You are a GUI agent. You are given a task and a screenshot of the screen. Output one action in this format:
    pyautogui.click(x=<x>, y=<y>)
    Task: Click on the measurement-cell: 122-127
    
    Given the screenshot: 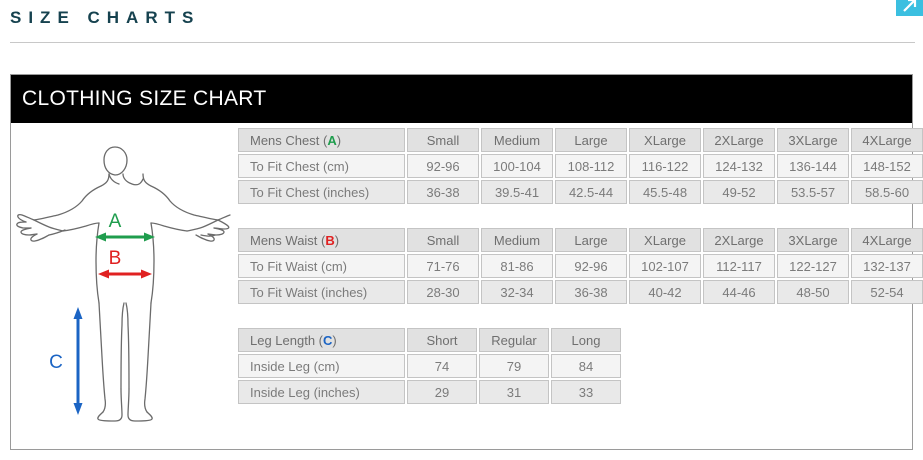 What is the action you would take?
    pyautogui.click(x=813, y=266)
    